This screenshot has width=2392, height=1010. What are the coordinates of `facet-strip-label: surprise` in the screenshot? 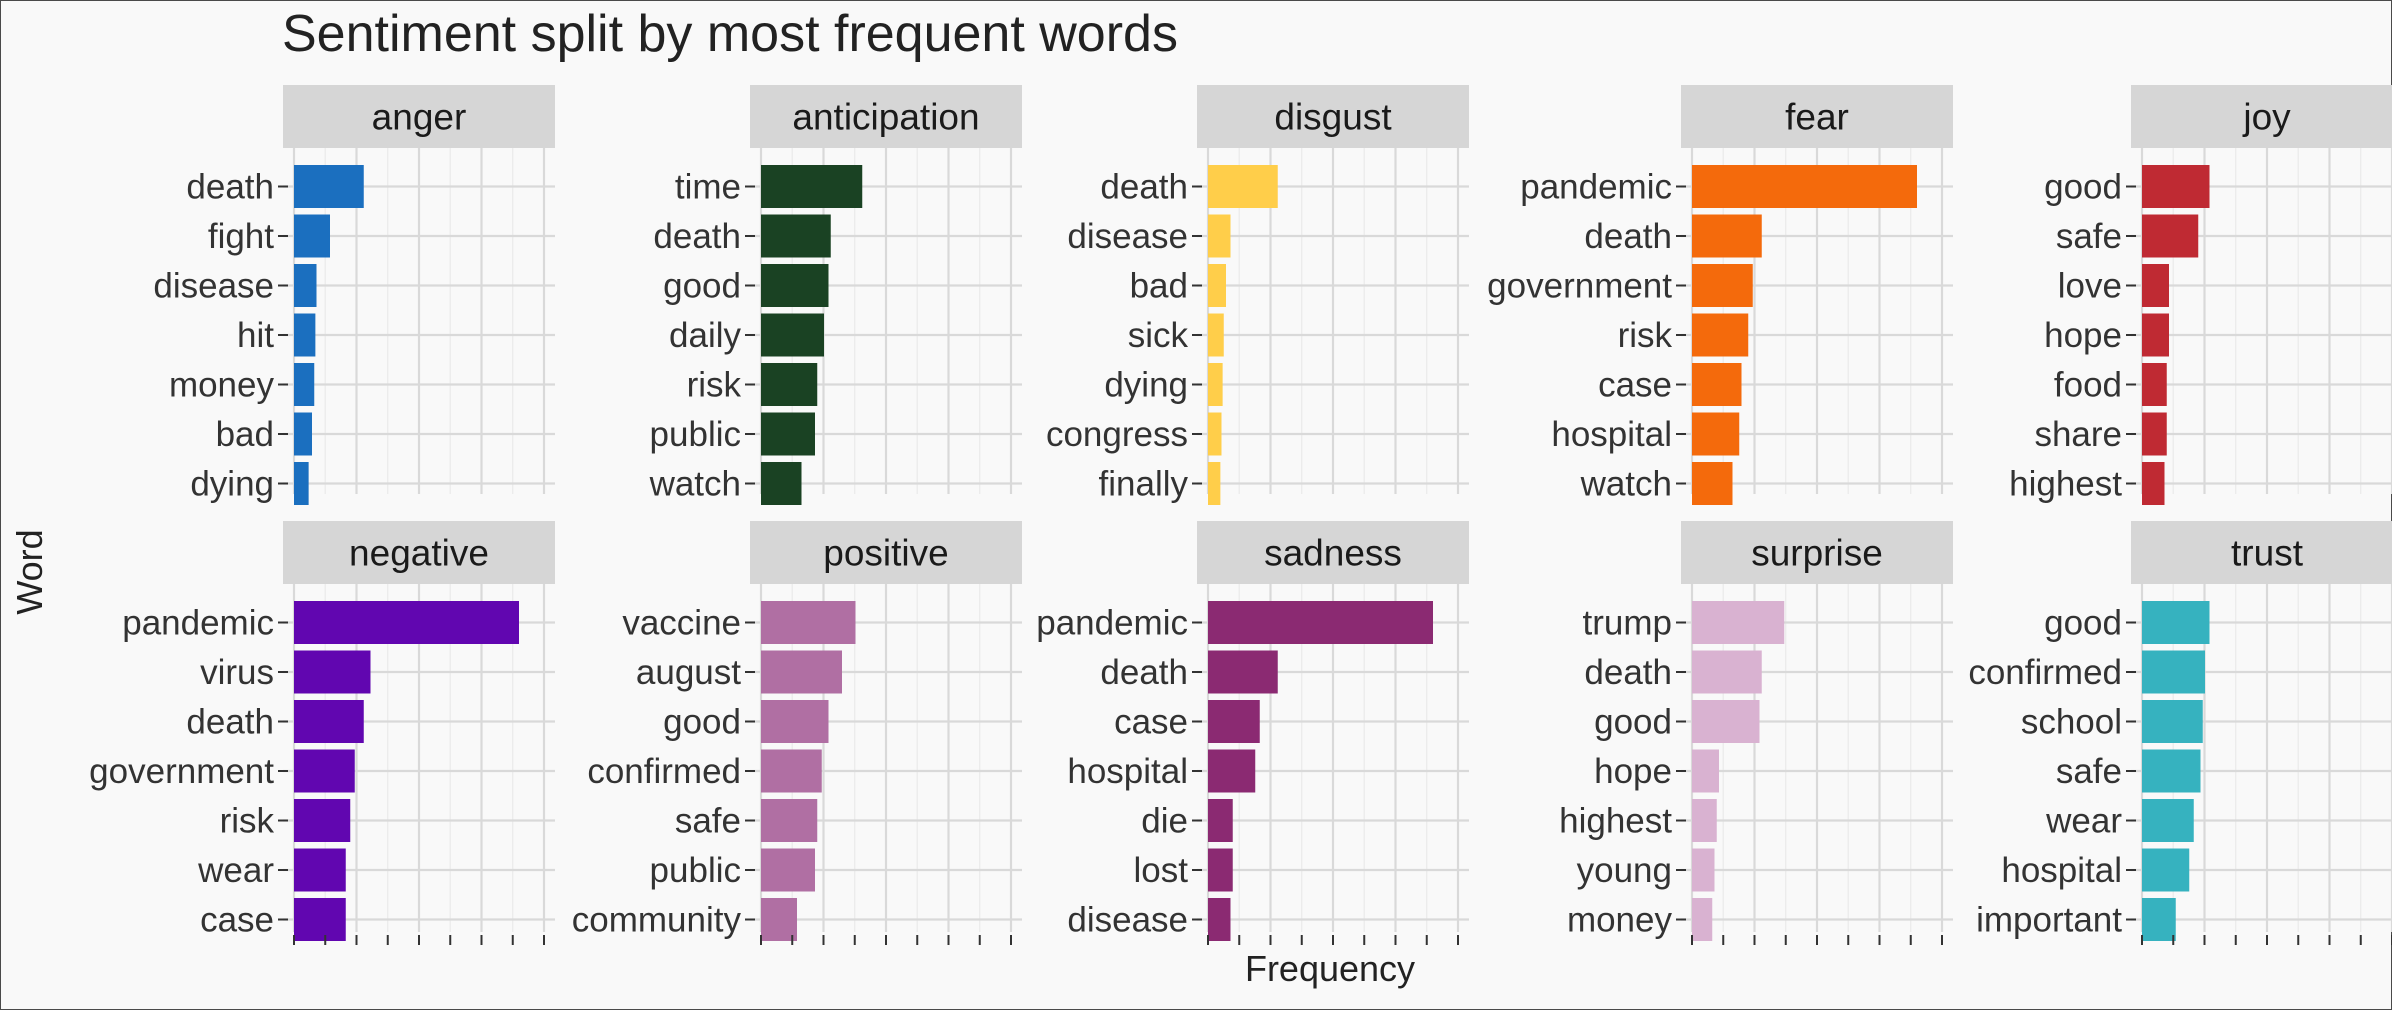 It's located at (1817, 553).